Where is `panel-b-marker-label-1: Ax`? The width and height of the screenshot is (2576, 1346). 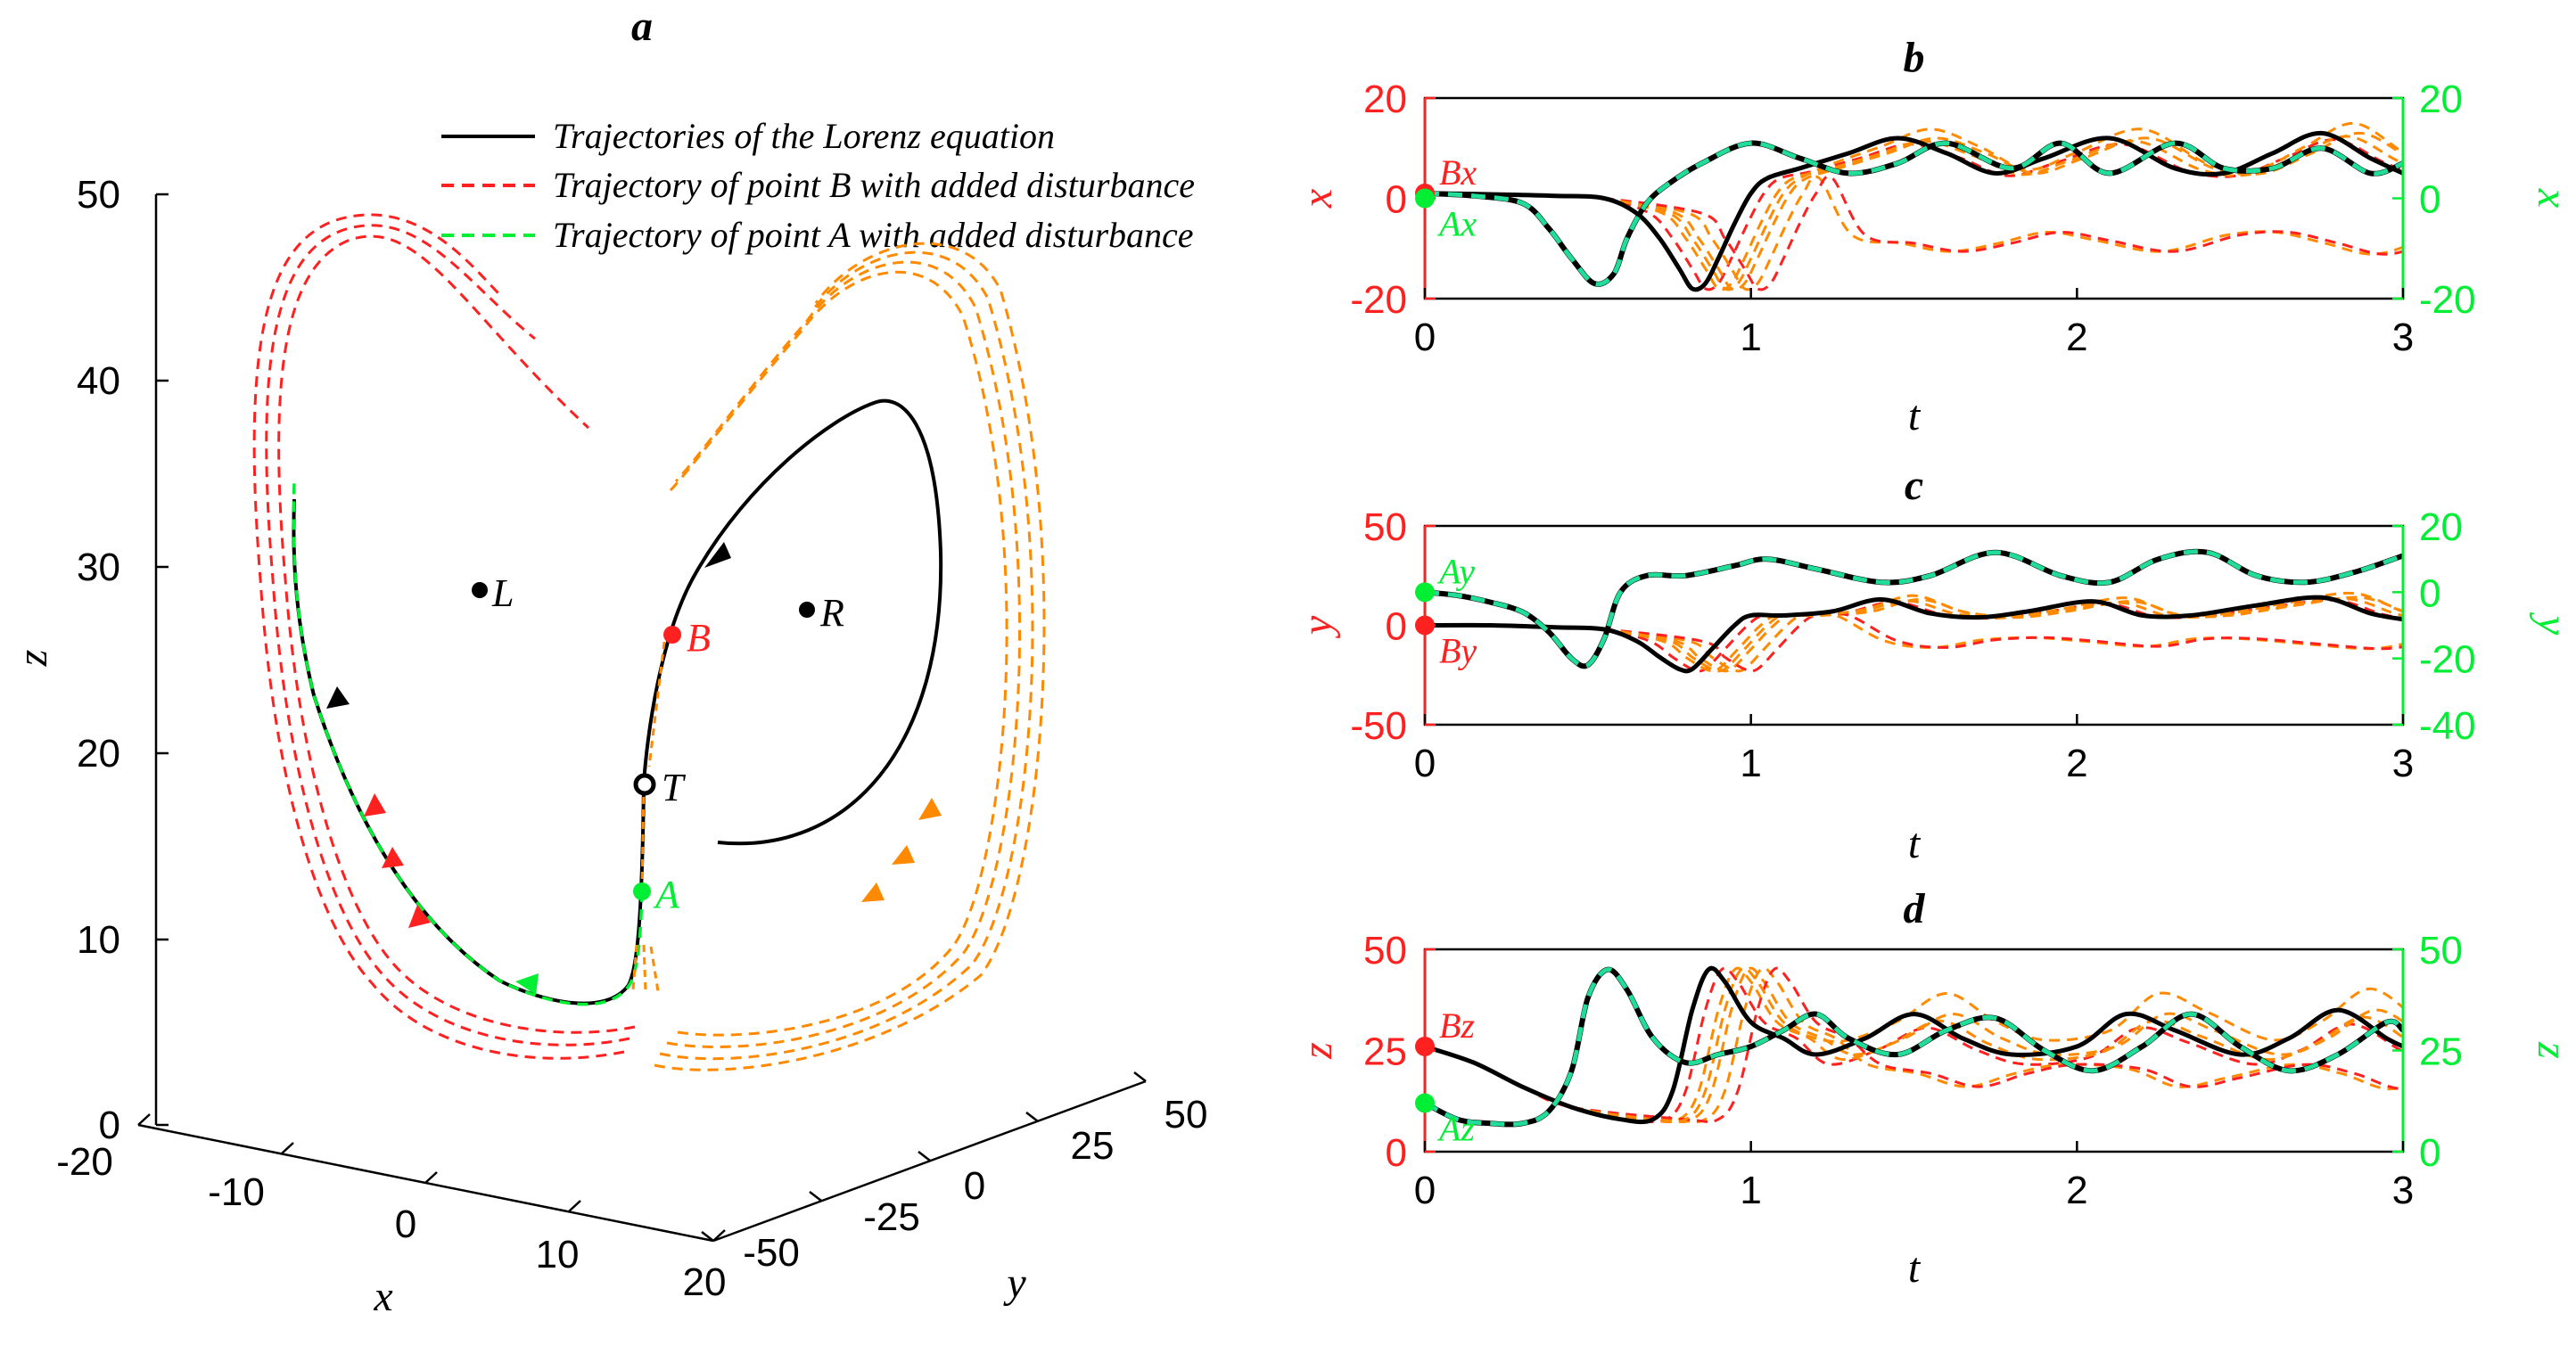 panel-b-marker-label-1: Ax is located at coordinates (1456, 224).